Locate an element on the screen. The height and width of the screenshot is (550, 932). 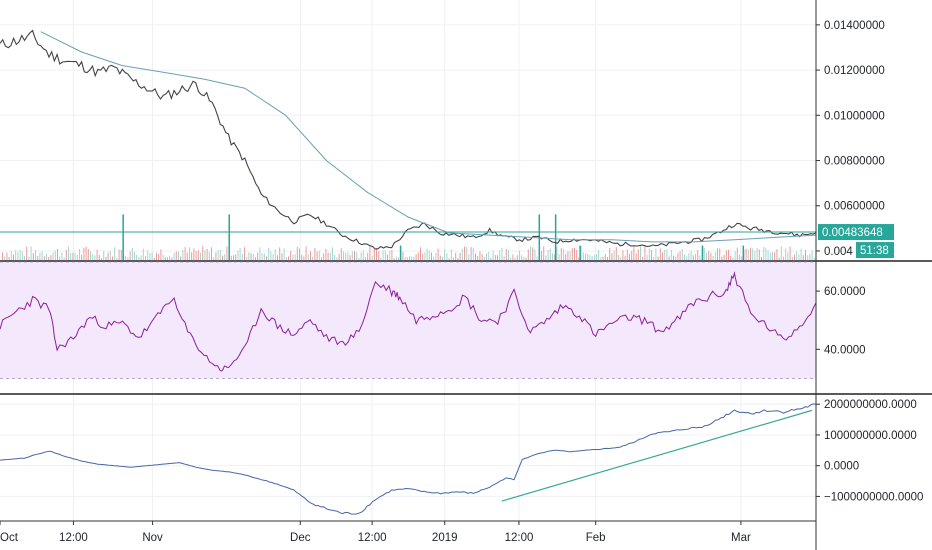
obv-trendline is located at coordinates (657, 455).